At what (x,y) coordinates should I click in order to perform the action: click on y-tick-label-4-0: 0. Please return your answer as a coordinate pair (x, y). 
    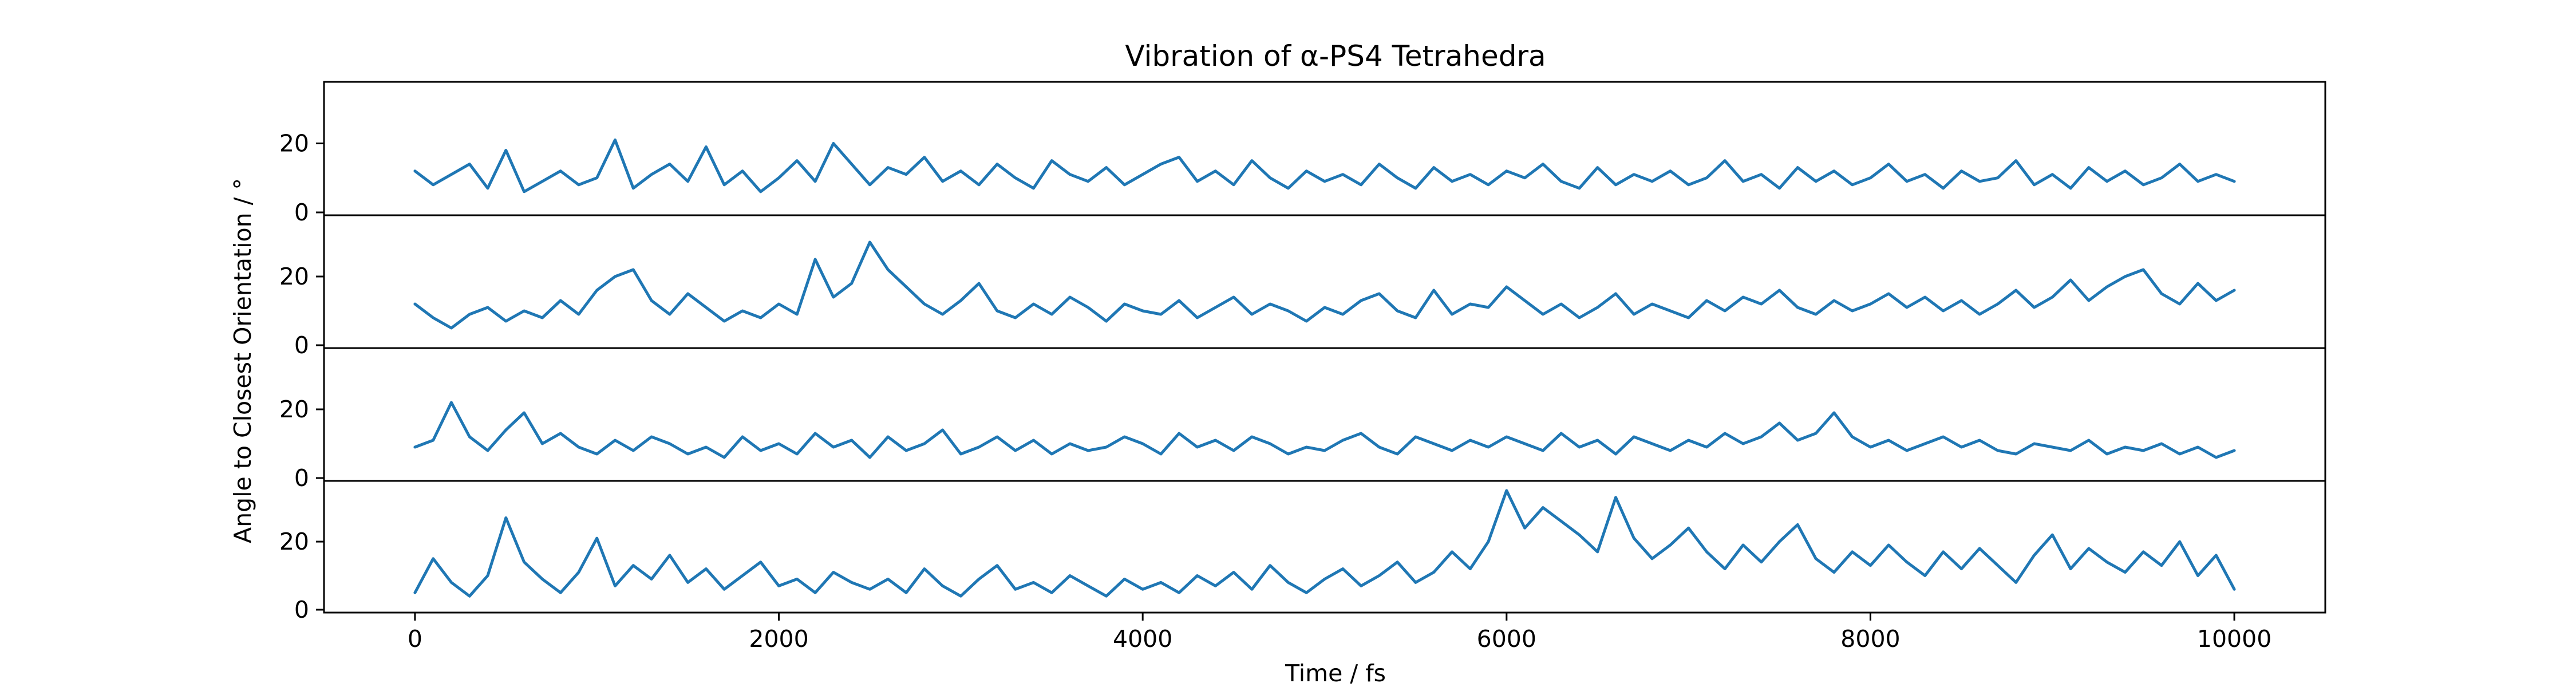
    Looking at the image, I should click on (301, 609).